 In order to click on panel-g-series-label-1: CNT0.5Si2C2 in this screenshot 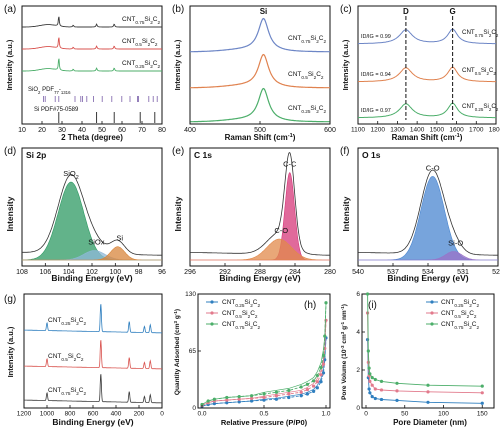, I will do `click(66, 357)`.